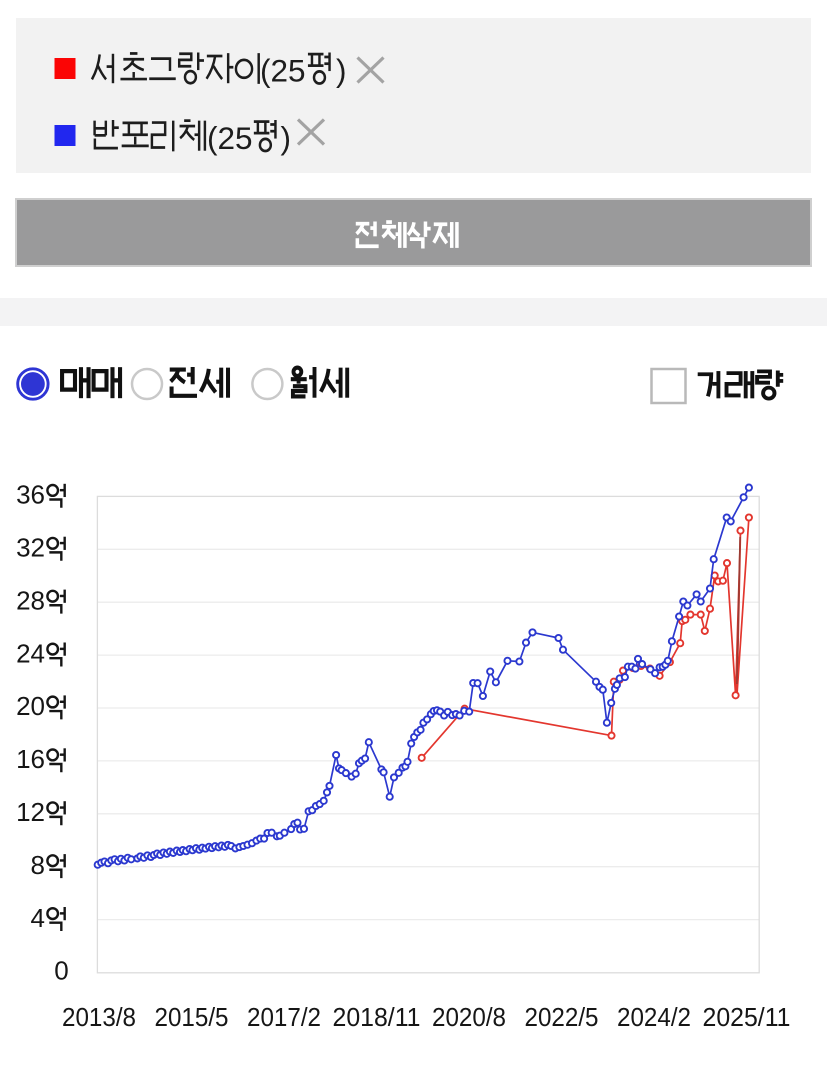 This screenshot has height=1079, width=827. What do you see at coordinates (284, 1017) in the screenshot?
I see `svg-text: 2017/2` at bounding box center [284, 1017].